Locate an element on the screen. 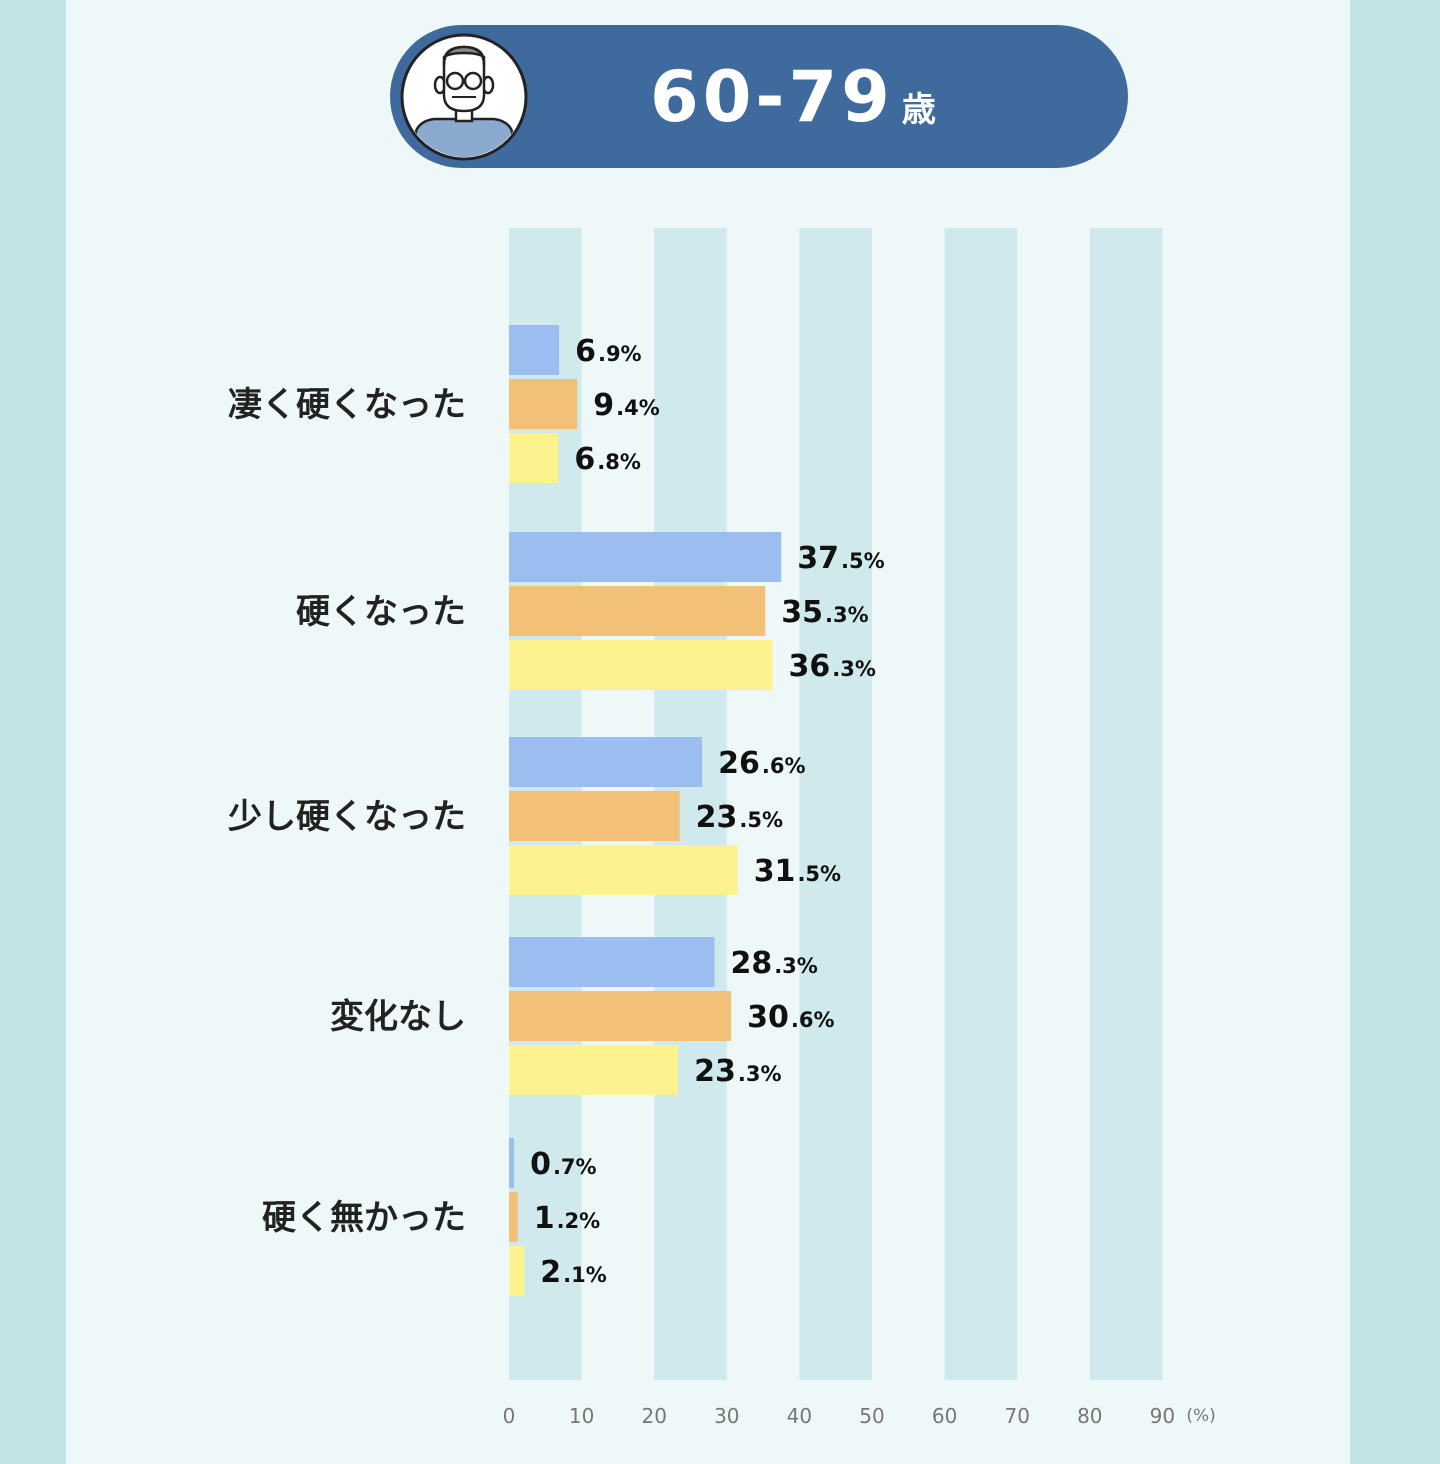 The height and width of the screenshot is (1464, 1440). x-tick-label: 90 is located at coordinates (1162, 1416).